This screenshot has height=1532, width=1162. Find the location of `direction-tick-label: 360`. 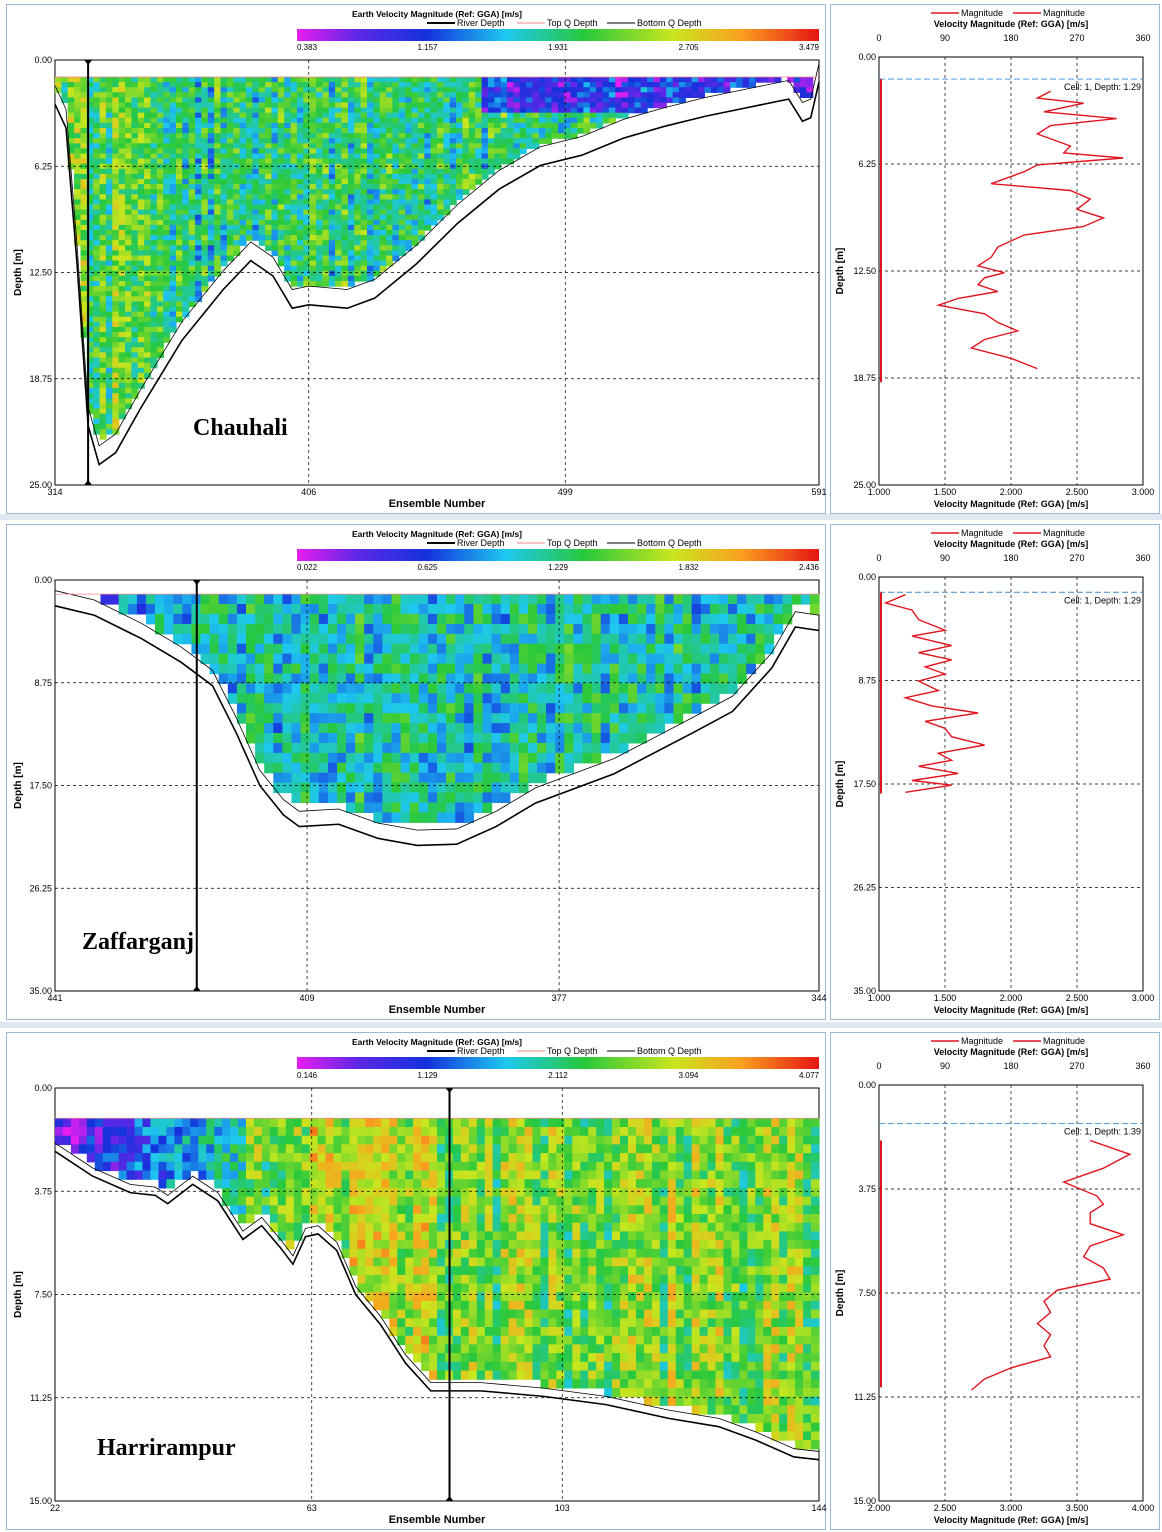

direction-tick-label: 360 is located at coordinates (1142, 38).